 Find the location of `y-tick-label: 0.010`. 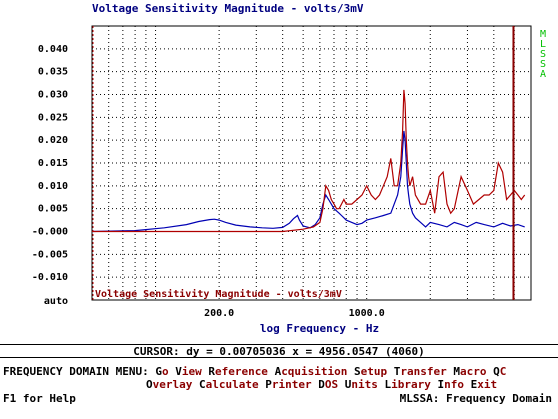

y-tick-label: 0.010 is located at coordinates (53, 186).